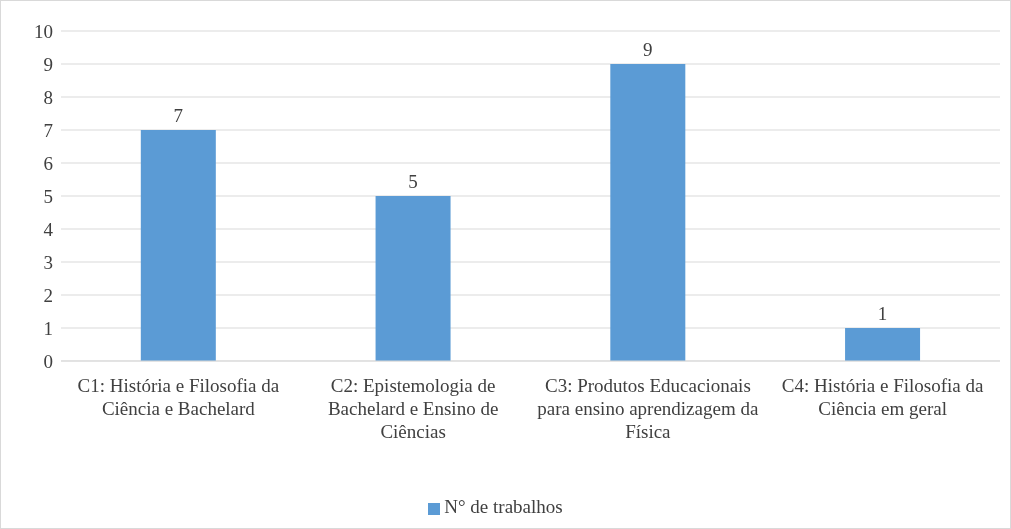 The height and width of the screenshot is (529, 1011). Describe the element at coordinates (413, 181) in the screenshot. I see `data-label: 5` at that location.